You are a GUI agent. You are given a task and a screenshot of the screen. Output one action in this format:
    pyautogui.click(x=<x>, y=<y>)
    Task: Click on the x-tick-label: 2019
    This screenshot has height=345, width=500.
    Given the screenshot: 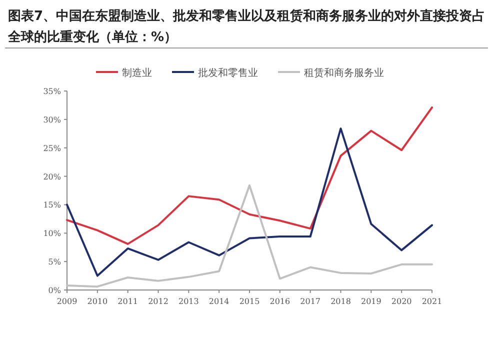 What is the action you would take?
    pyautogui.click(x=371, y=301)
    